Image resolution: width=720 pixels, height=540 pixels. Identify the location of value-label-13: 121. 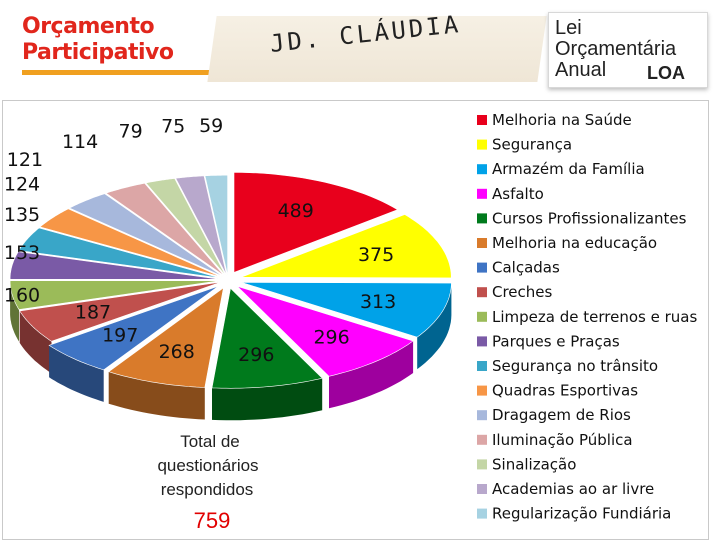
(25, 160).